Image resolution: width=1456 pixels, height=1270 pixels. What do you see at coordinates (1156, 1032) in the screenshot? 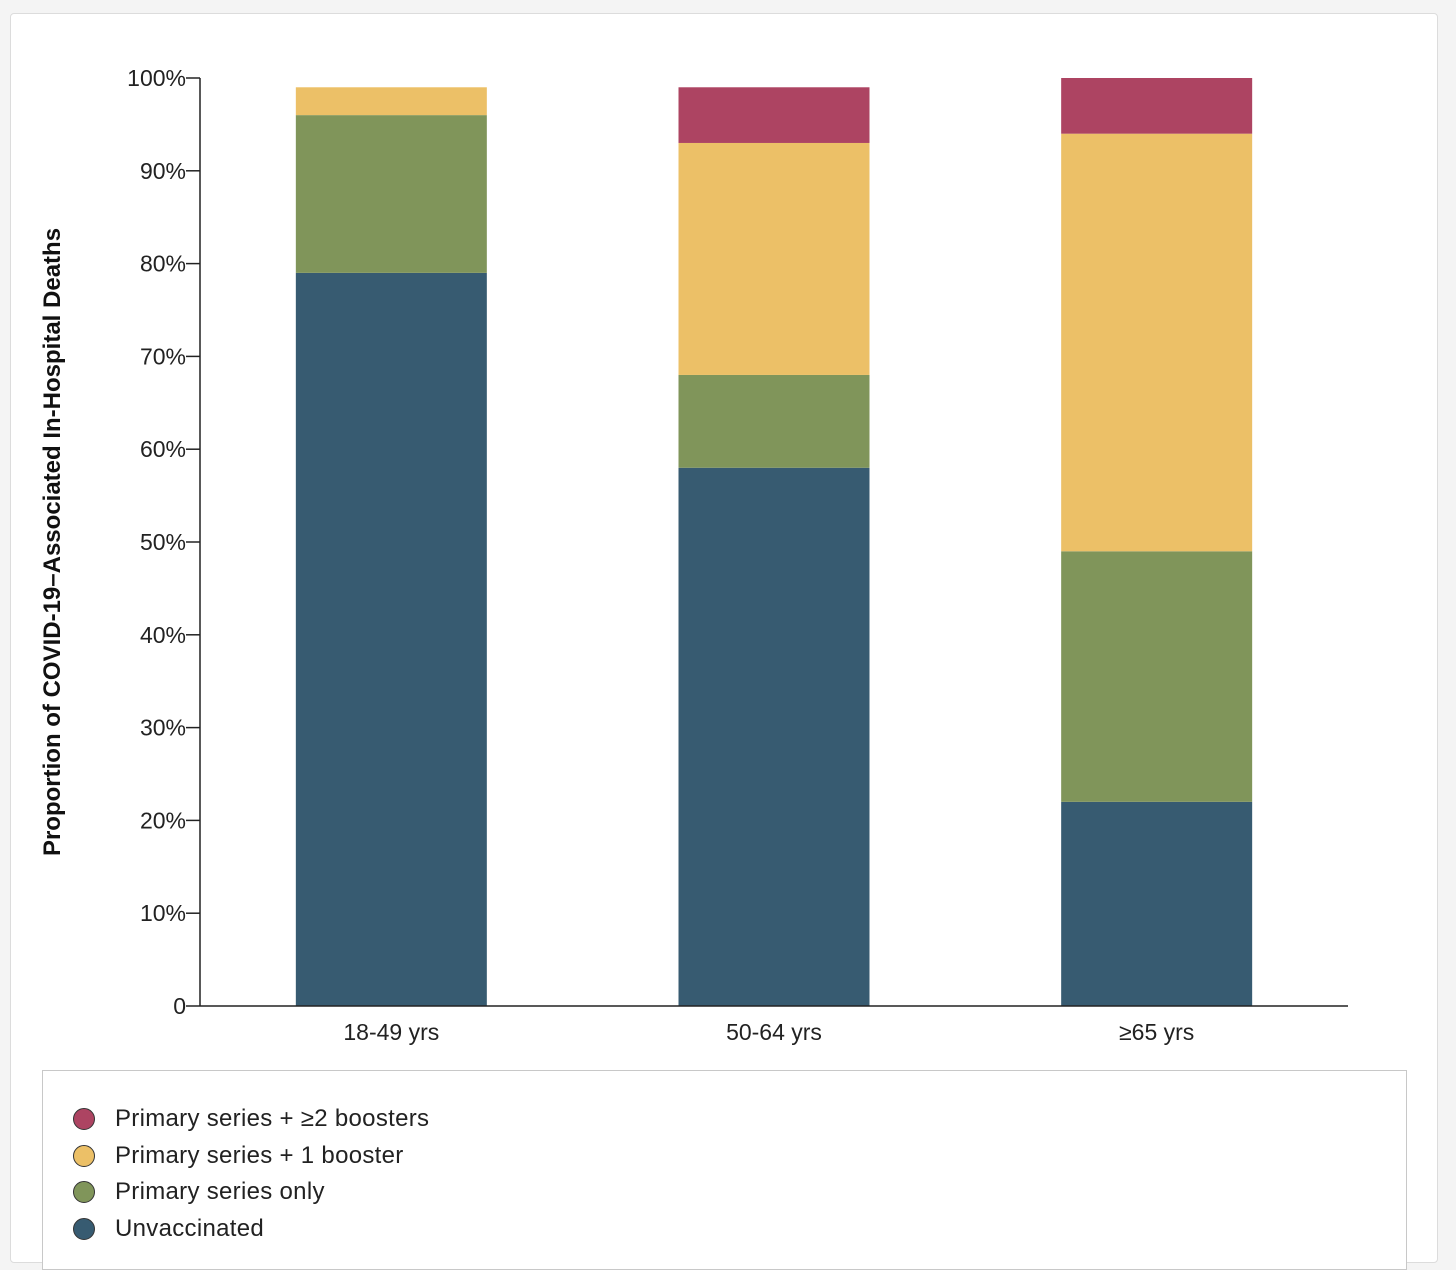
I see `x-tick-label: ≥65 yrs` at bounding box center [1156, 1032].